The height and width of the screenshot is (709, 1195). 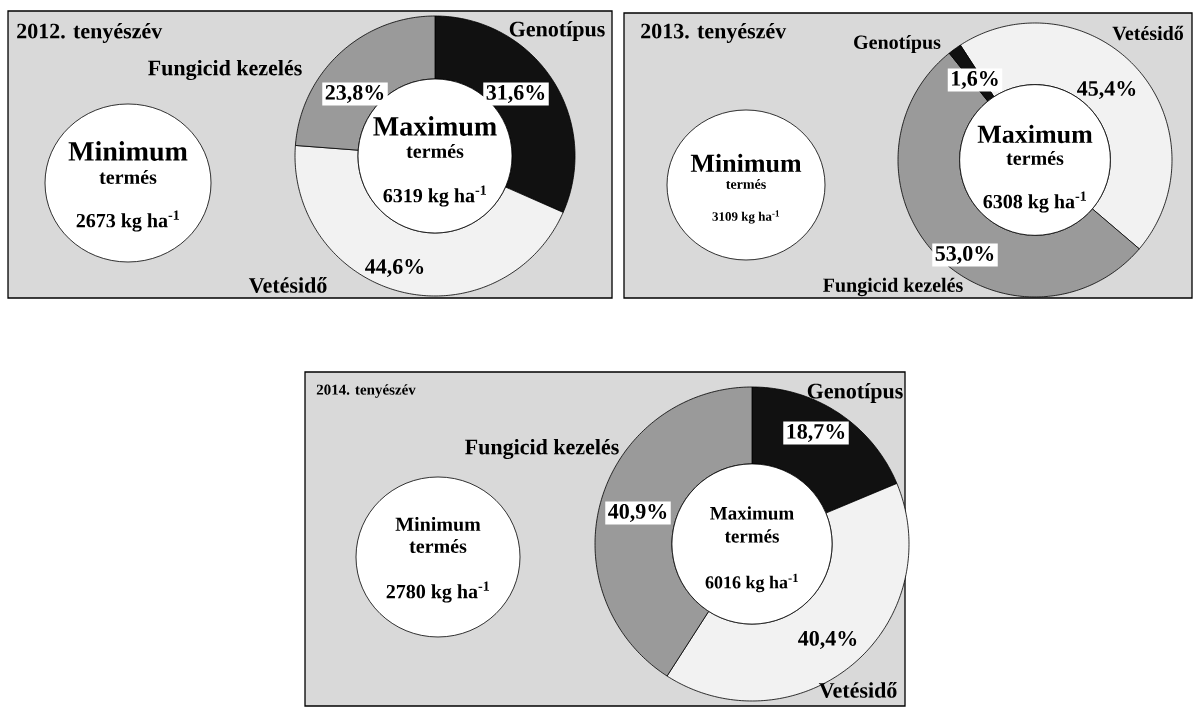 I want to click on chart-title: 2012. tenyészév, so click(x=90, y=33).